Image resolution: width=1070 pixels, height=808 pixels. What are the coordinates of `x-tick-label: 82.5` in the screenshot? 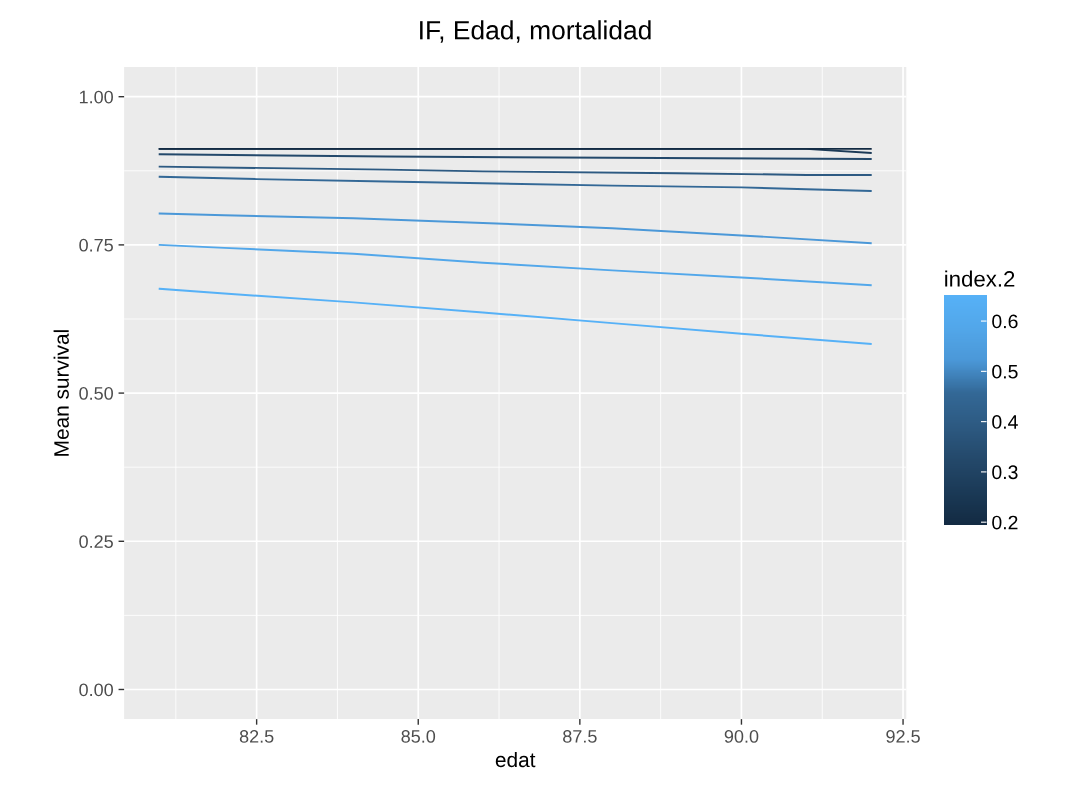 It's located at (256, 736).